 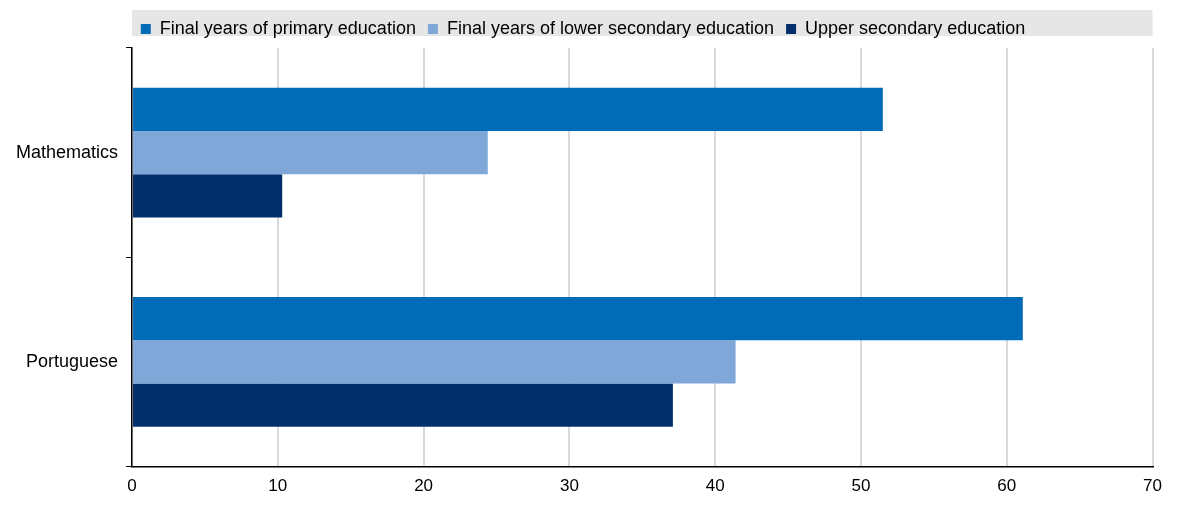 What do you see at coordinates (67, 151) in the screenshot?
I see `y-tick-label: Mathematics` at bounding box center [67, 151].